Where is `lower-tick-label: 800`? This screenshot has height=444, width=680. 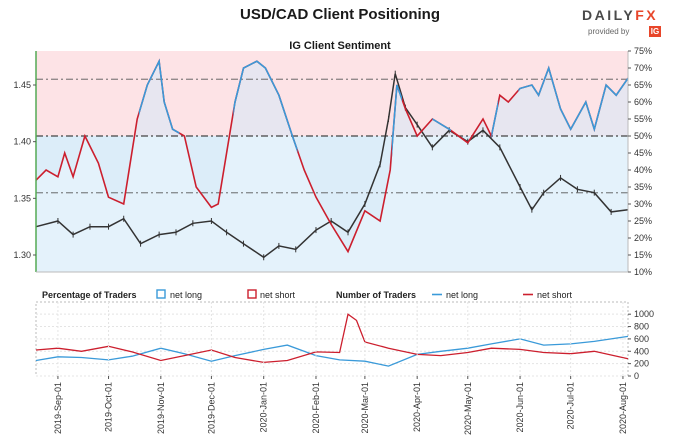 lower-tick-label: 800 is located at coordinates (641, 327).